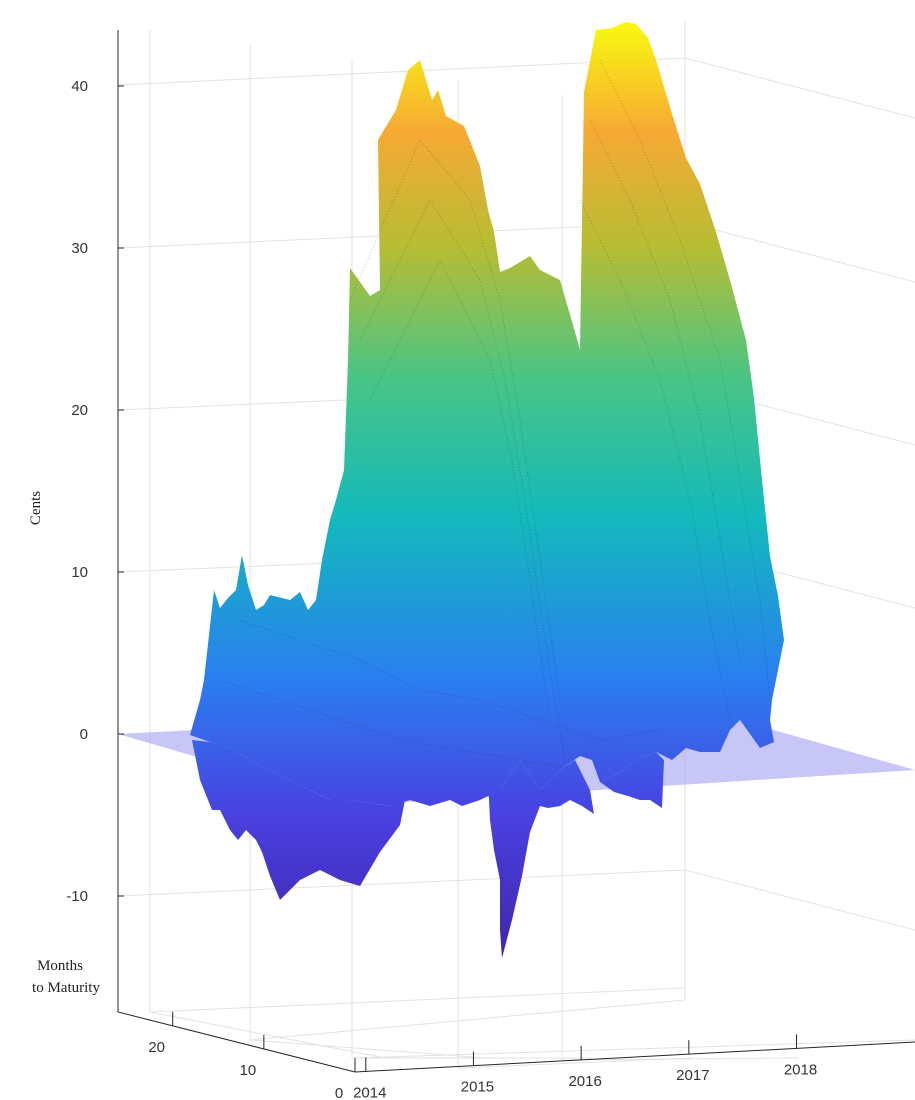 This screenshot has height=1100, width=915. Describe the element at coordinates (84, 734) in the screenshot. I see `z-tick-label: 0` at that location.